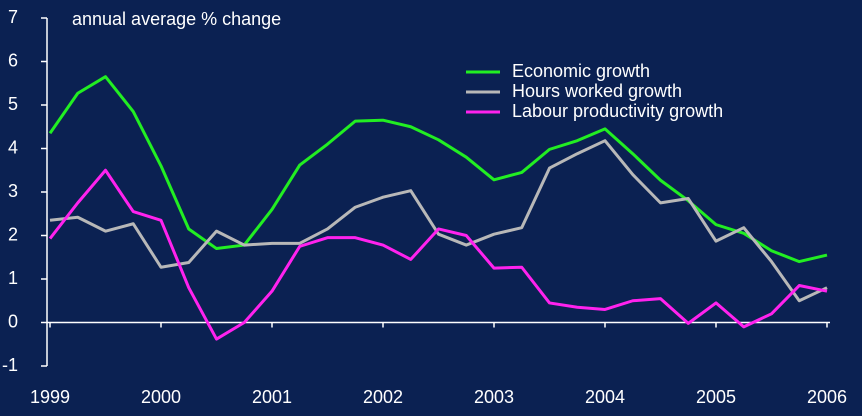 This screenshot has height=416, width=862. I want to click on legend-label: Hours worked growth, so click(597, 91).